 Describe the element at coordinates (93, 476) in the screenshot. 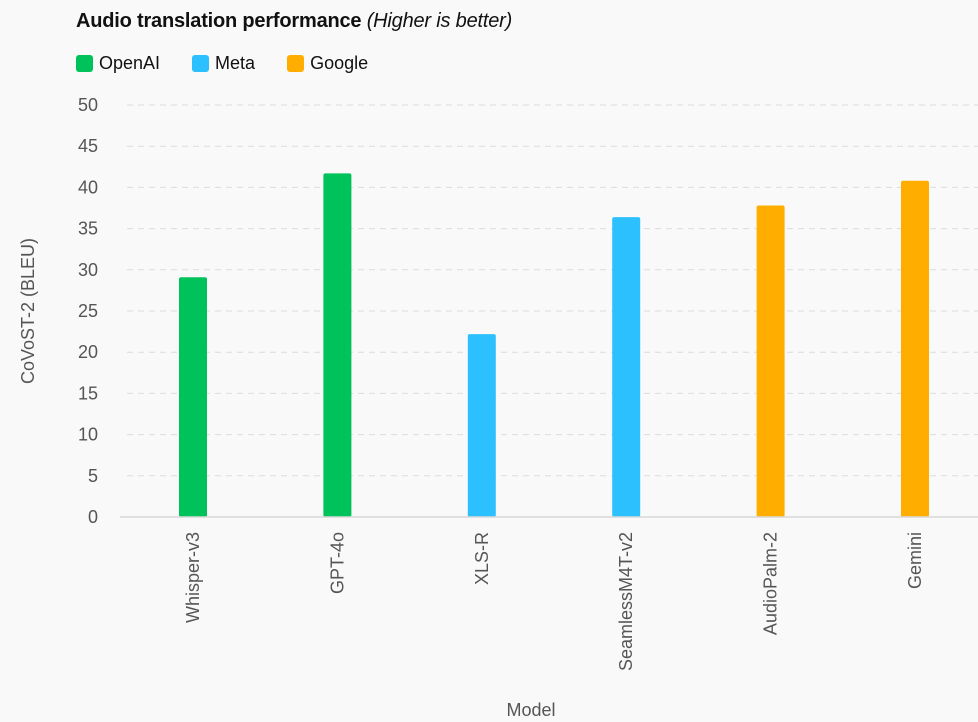

I see `y-tick-label-5: 5` at that location.